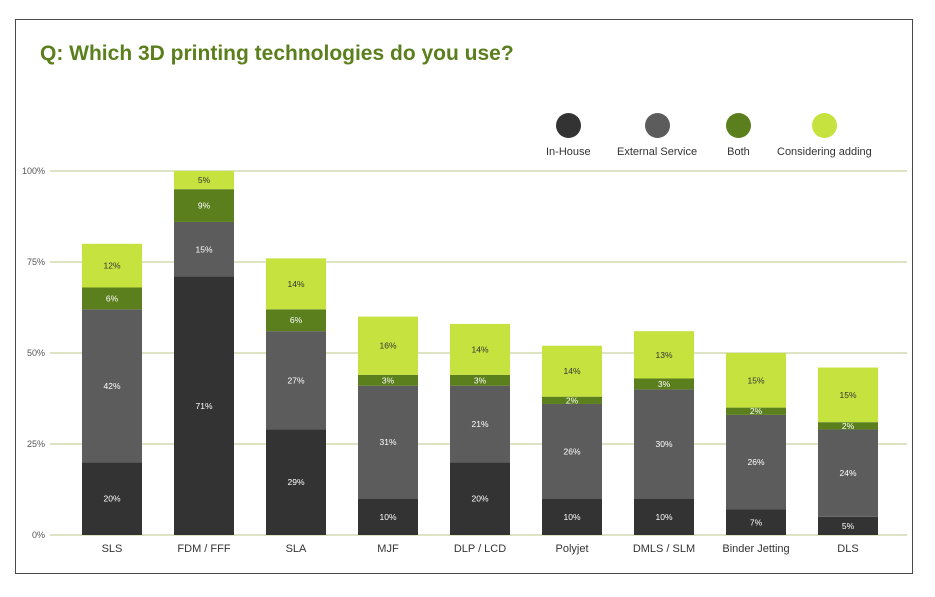 This screenshot has width=935, height=597. What do you see at coordinates (480, 549) in the screenshot?
I see `x-tick-label: DLP / LCD` at bounding box center [480, 549].